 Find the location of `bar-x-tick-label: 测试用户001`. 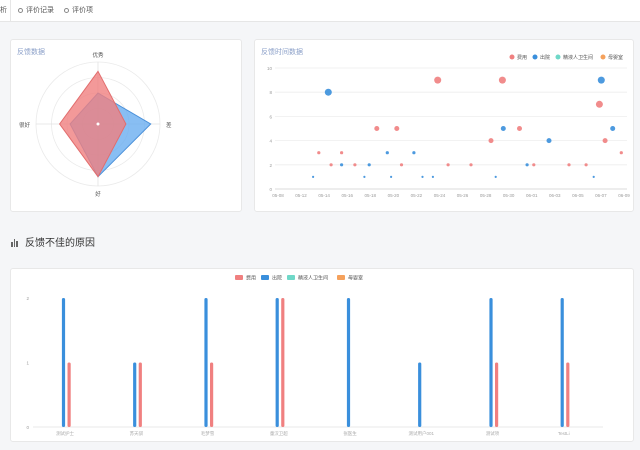

bar-x-tick-label: 测试用户001 is located at coordinates (422, 433).